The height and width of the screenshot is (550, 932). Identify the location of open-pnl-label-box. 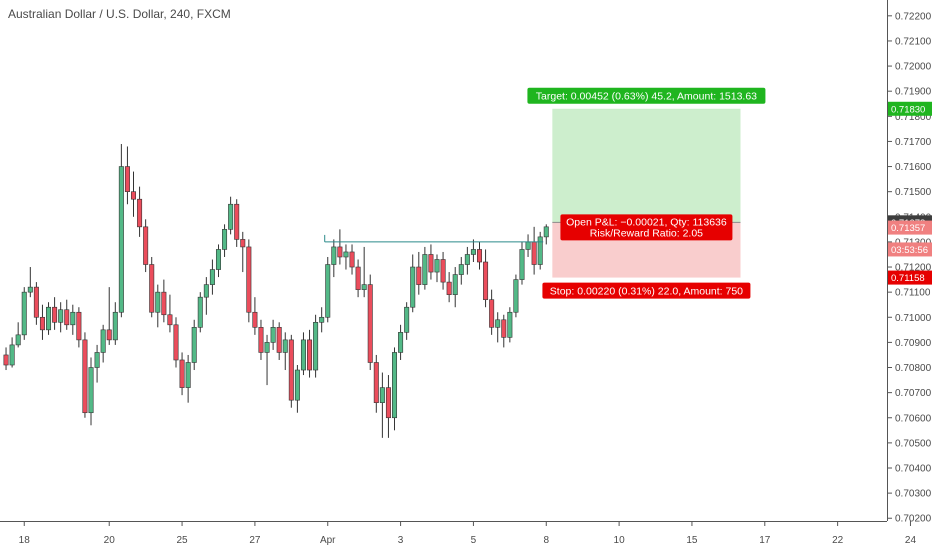
(646, 227).